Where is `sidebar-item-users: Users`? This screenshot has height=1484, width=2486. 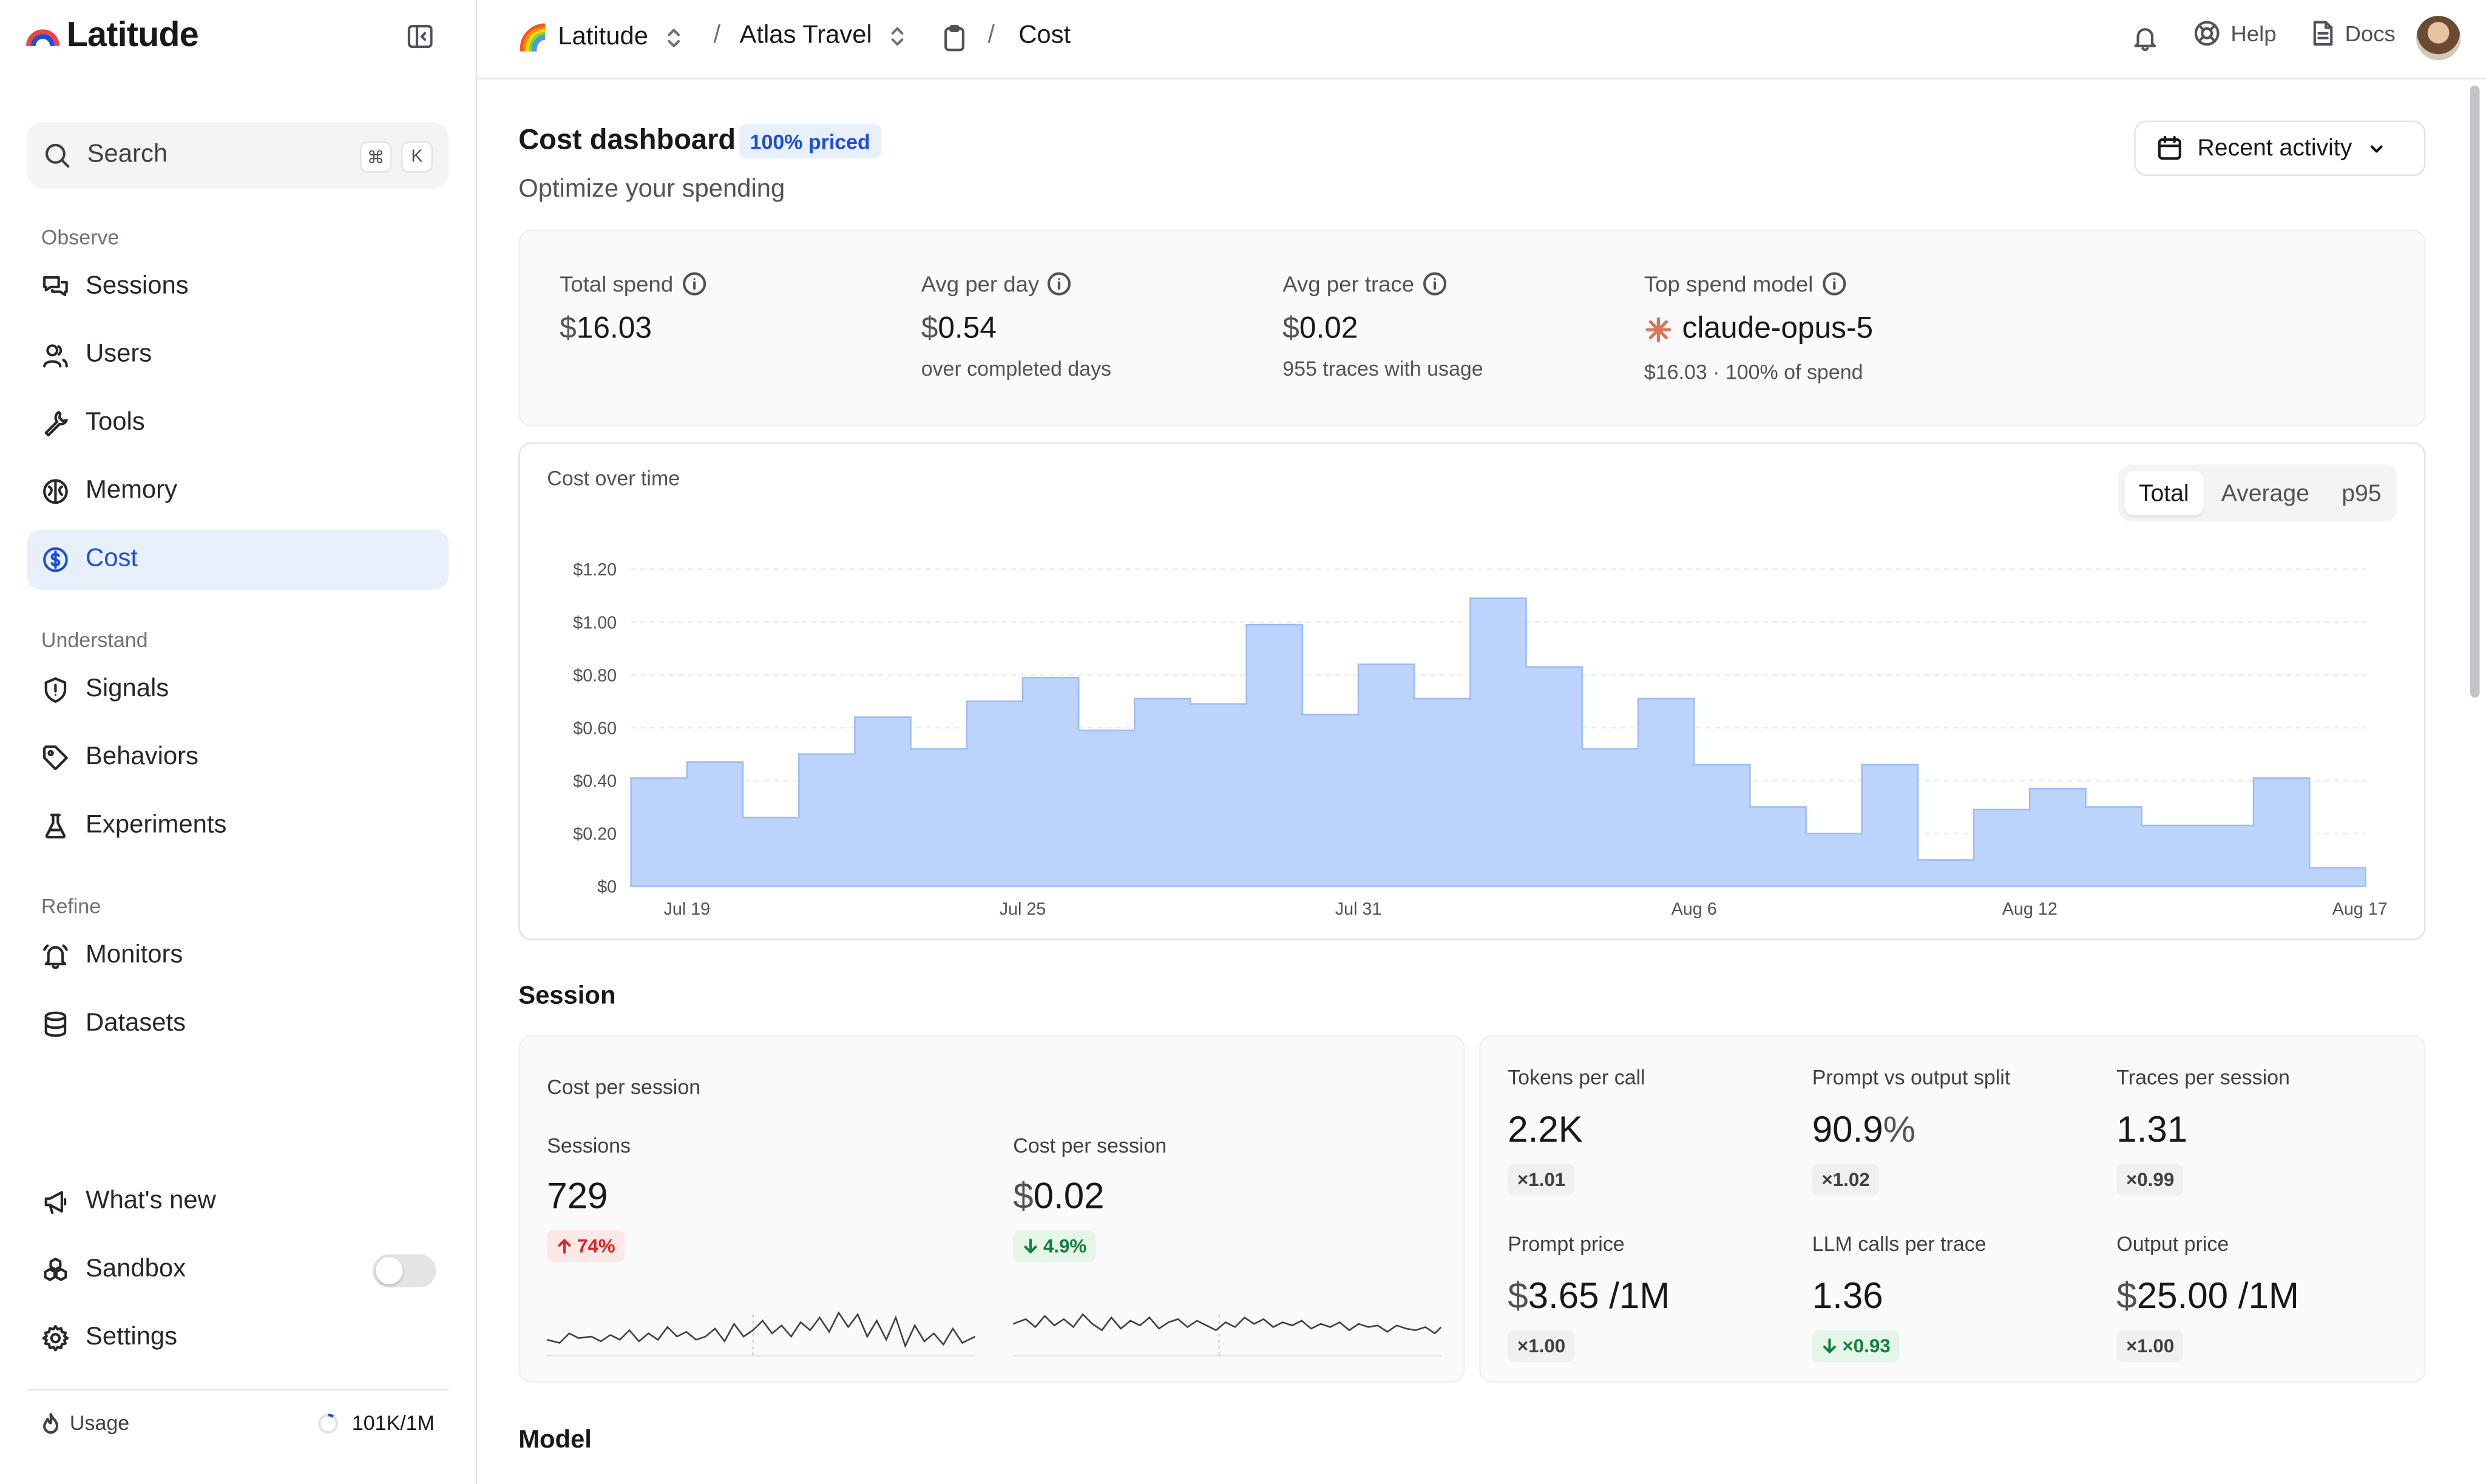
sidebar-item-users: Users is located at coordinates (238, 355).